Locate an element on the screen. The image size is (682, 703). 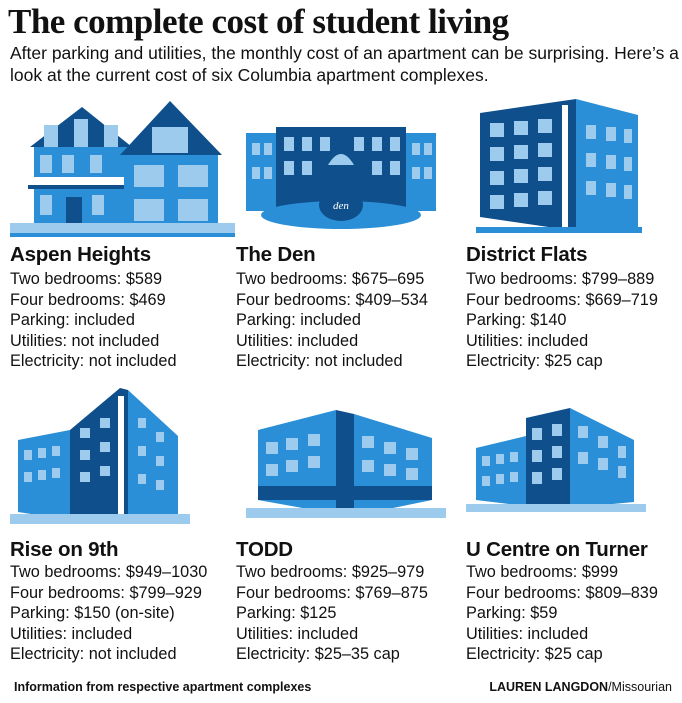
parking-cost: Parking: $140 is located at coordinates (516, 320).